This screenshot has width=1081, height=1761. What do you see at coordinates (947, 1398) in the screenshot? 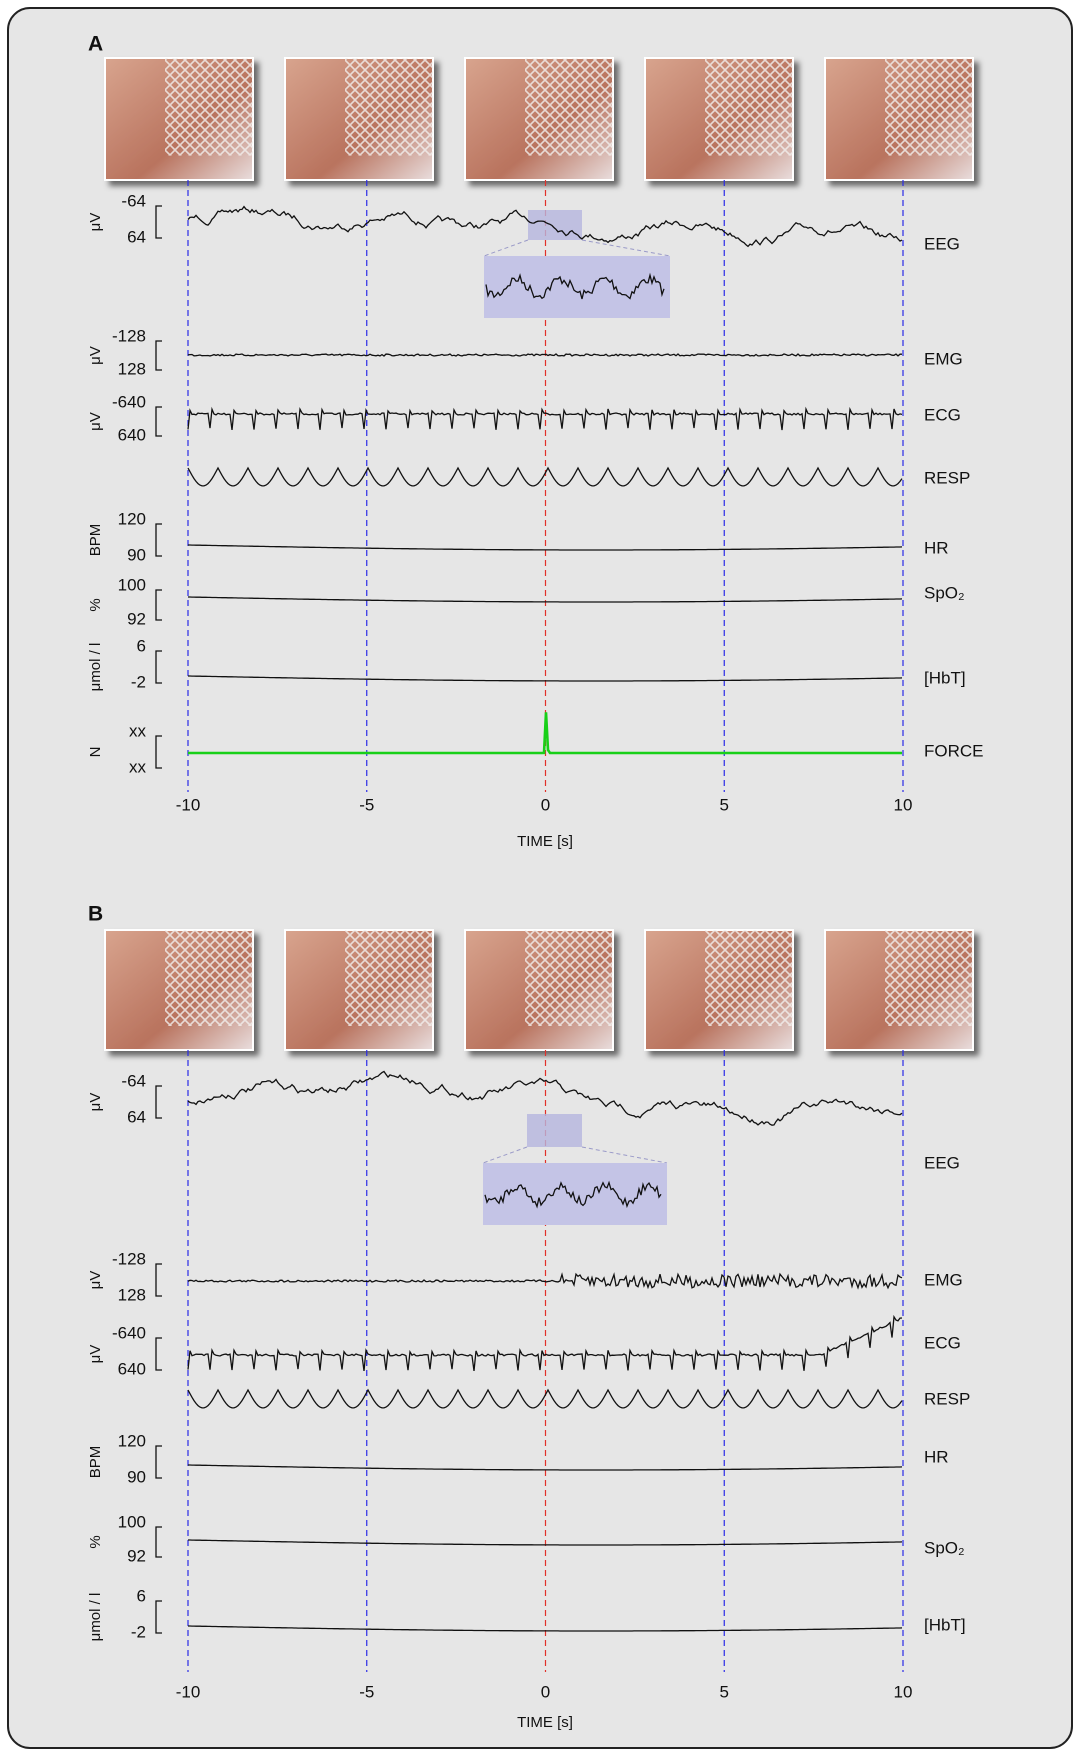
I see `channel-name: RESP` at bounding box center [947, 1398].